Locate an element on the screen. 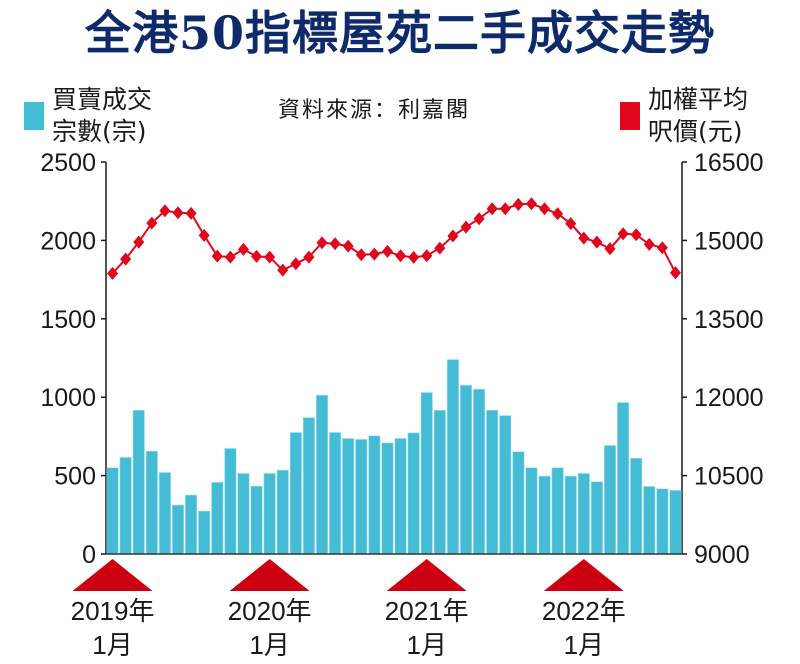  x-axis-markers: 2019年 1月 2020年 1月 2021年 1月 2022年 1月 is located at coordinates (348, 609).